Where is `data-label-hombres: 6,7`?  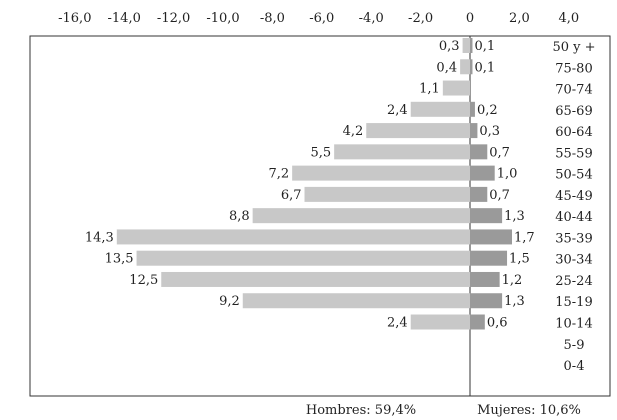
data-label-hombres: 6,7 is located at coordinates (291, 195).